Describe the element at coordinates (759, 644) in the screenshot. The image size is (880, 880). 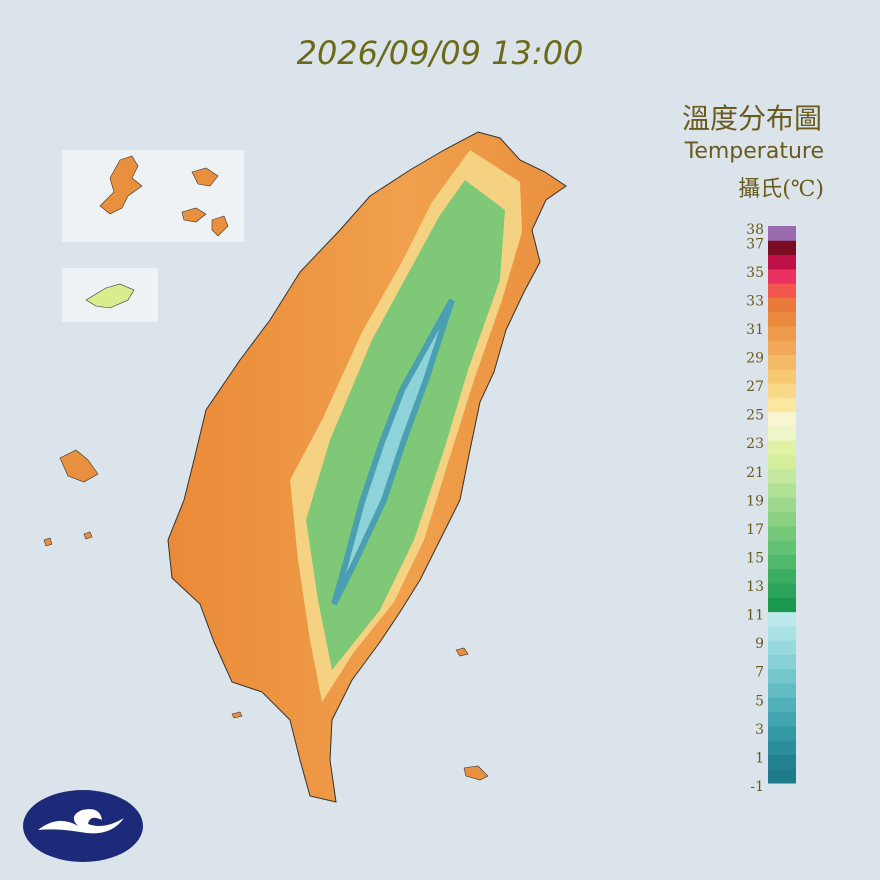
I see `tick-label: 9` at that location.